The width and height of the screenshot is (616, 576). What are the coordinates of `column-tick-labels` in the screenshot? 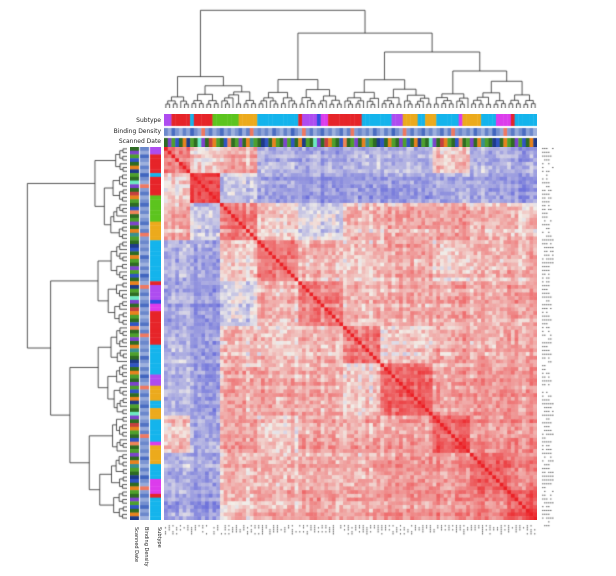 It's located at (350, 530).